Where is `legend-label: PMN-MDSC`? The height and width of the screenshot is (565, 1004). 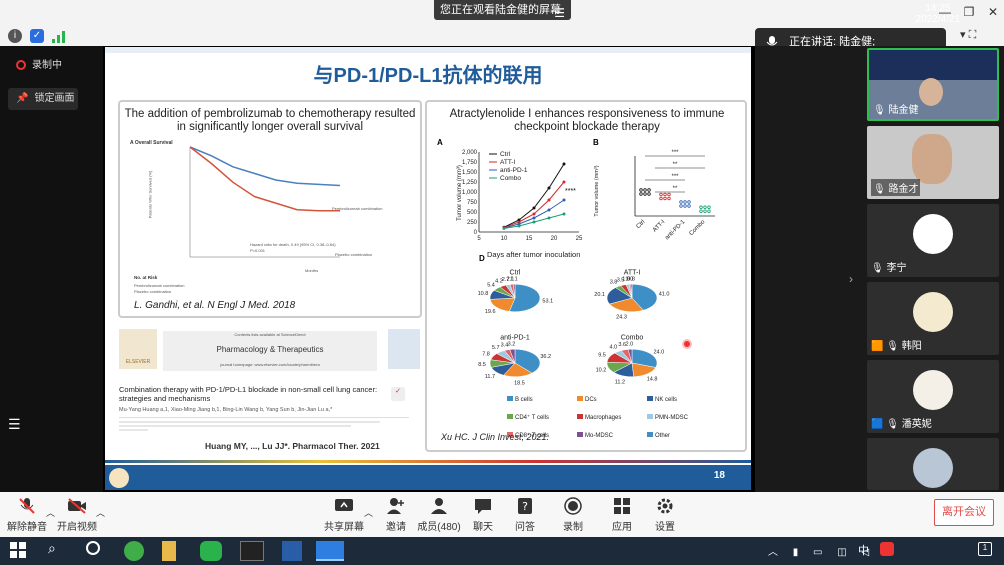 legend-label: PMN-MDSC is located at coordinates (671, 418).